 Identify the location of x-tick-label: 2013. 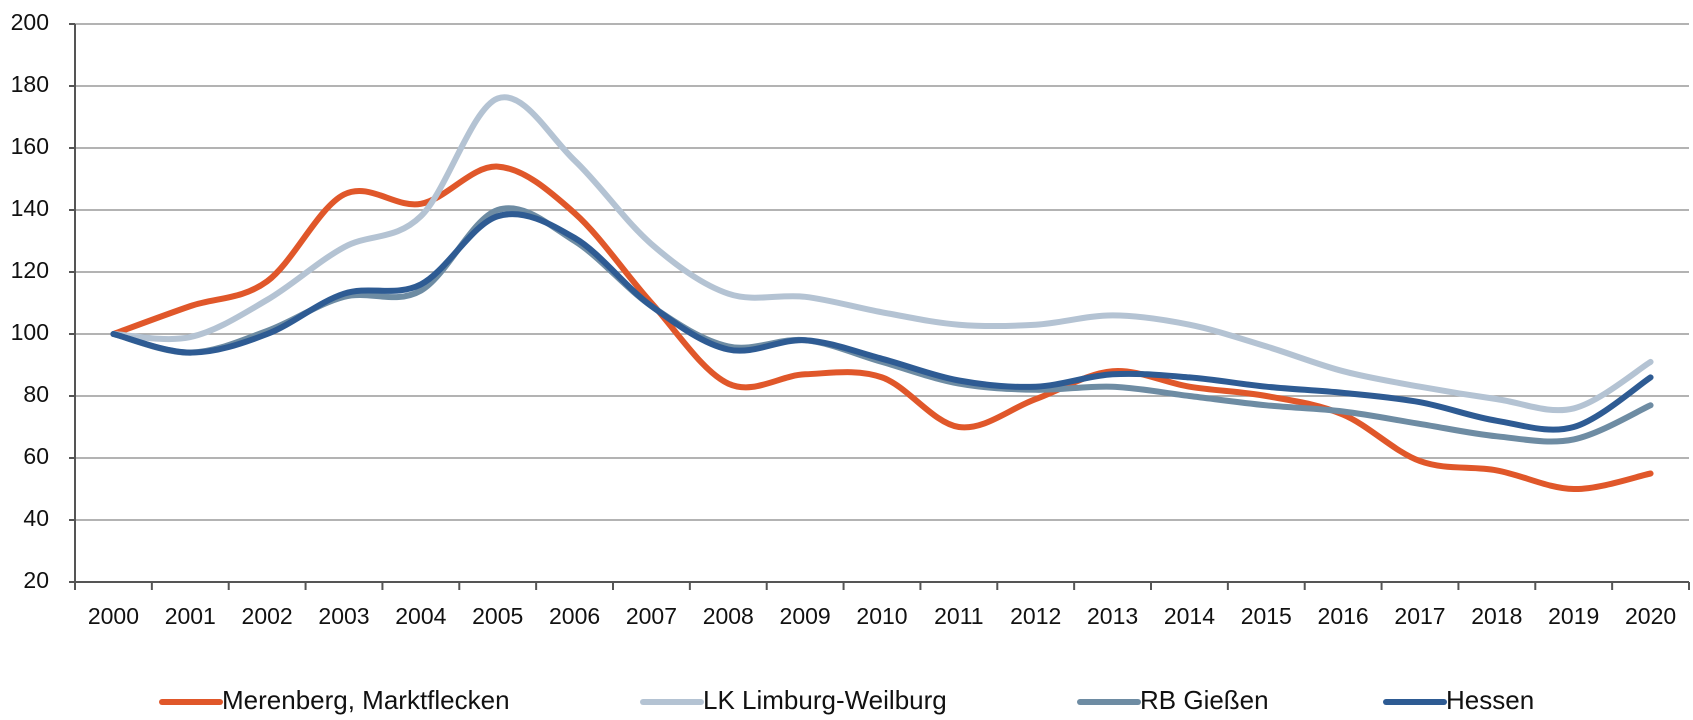
(1112, 616).